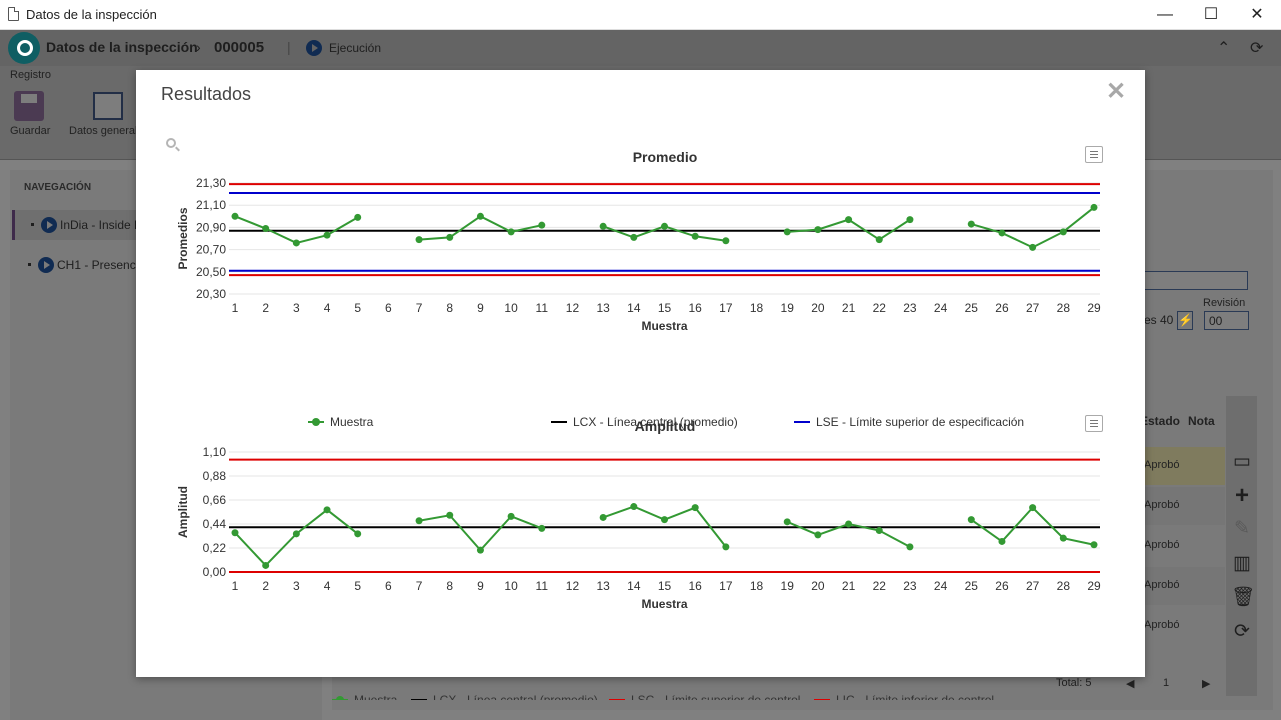 The height and width of the screenshot is (720, 1281). What do you see at coordinates (211, 227) in the screenshot?
I see `y-tick-label: 20,90` at bounding box center [211, 227].